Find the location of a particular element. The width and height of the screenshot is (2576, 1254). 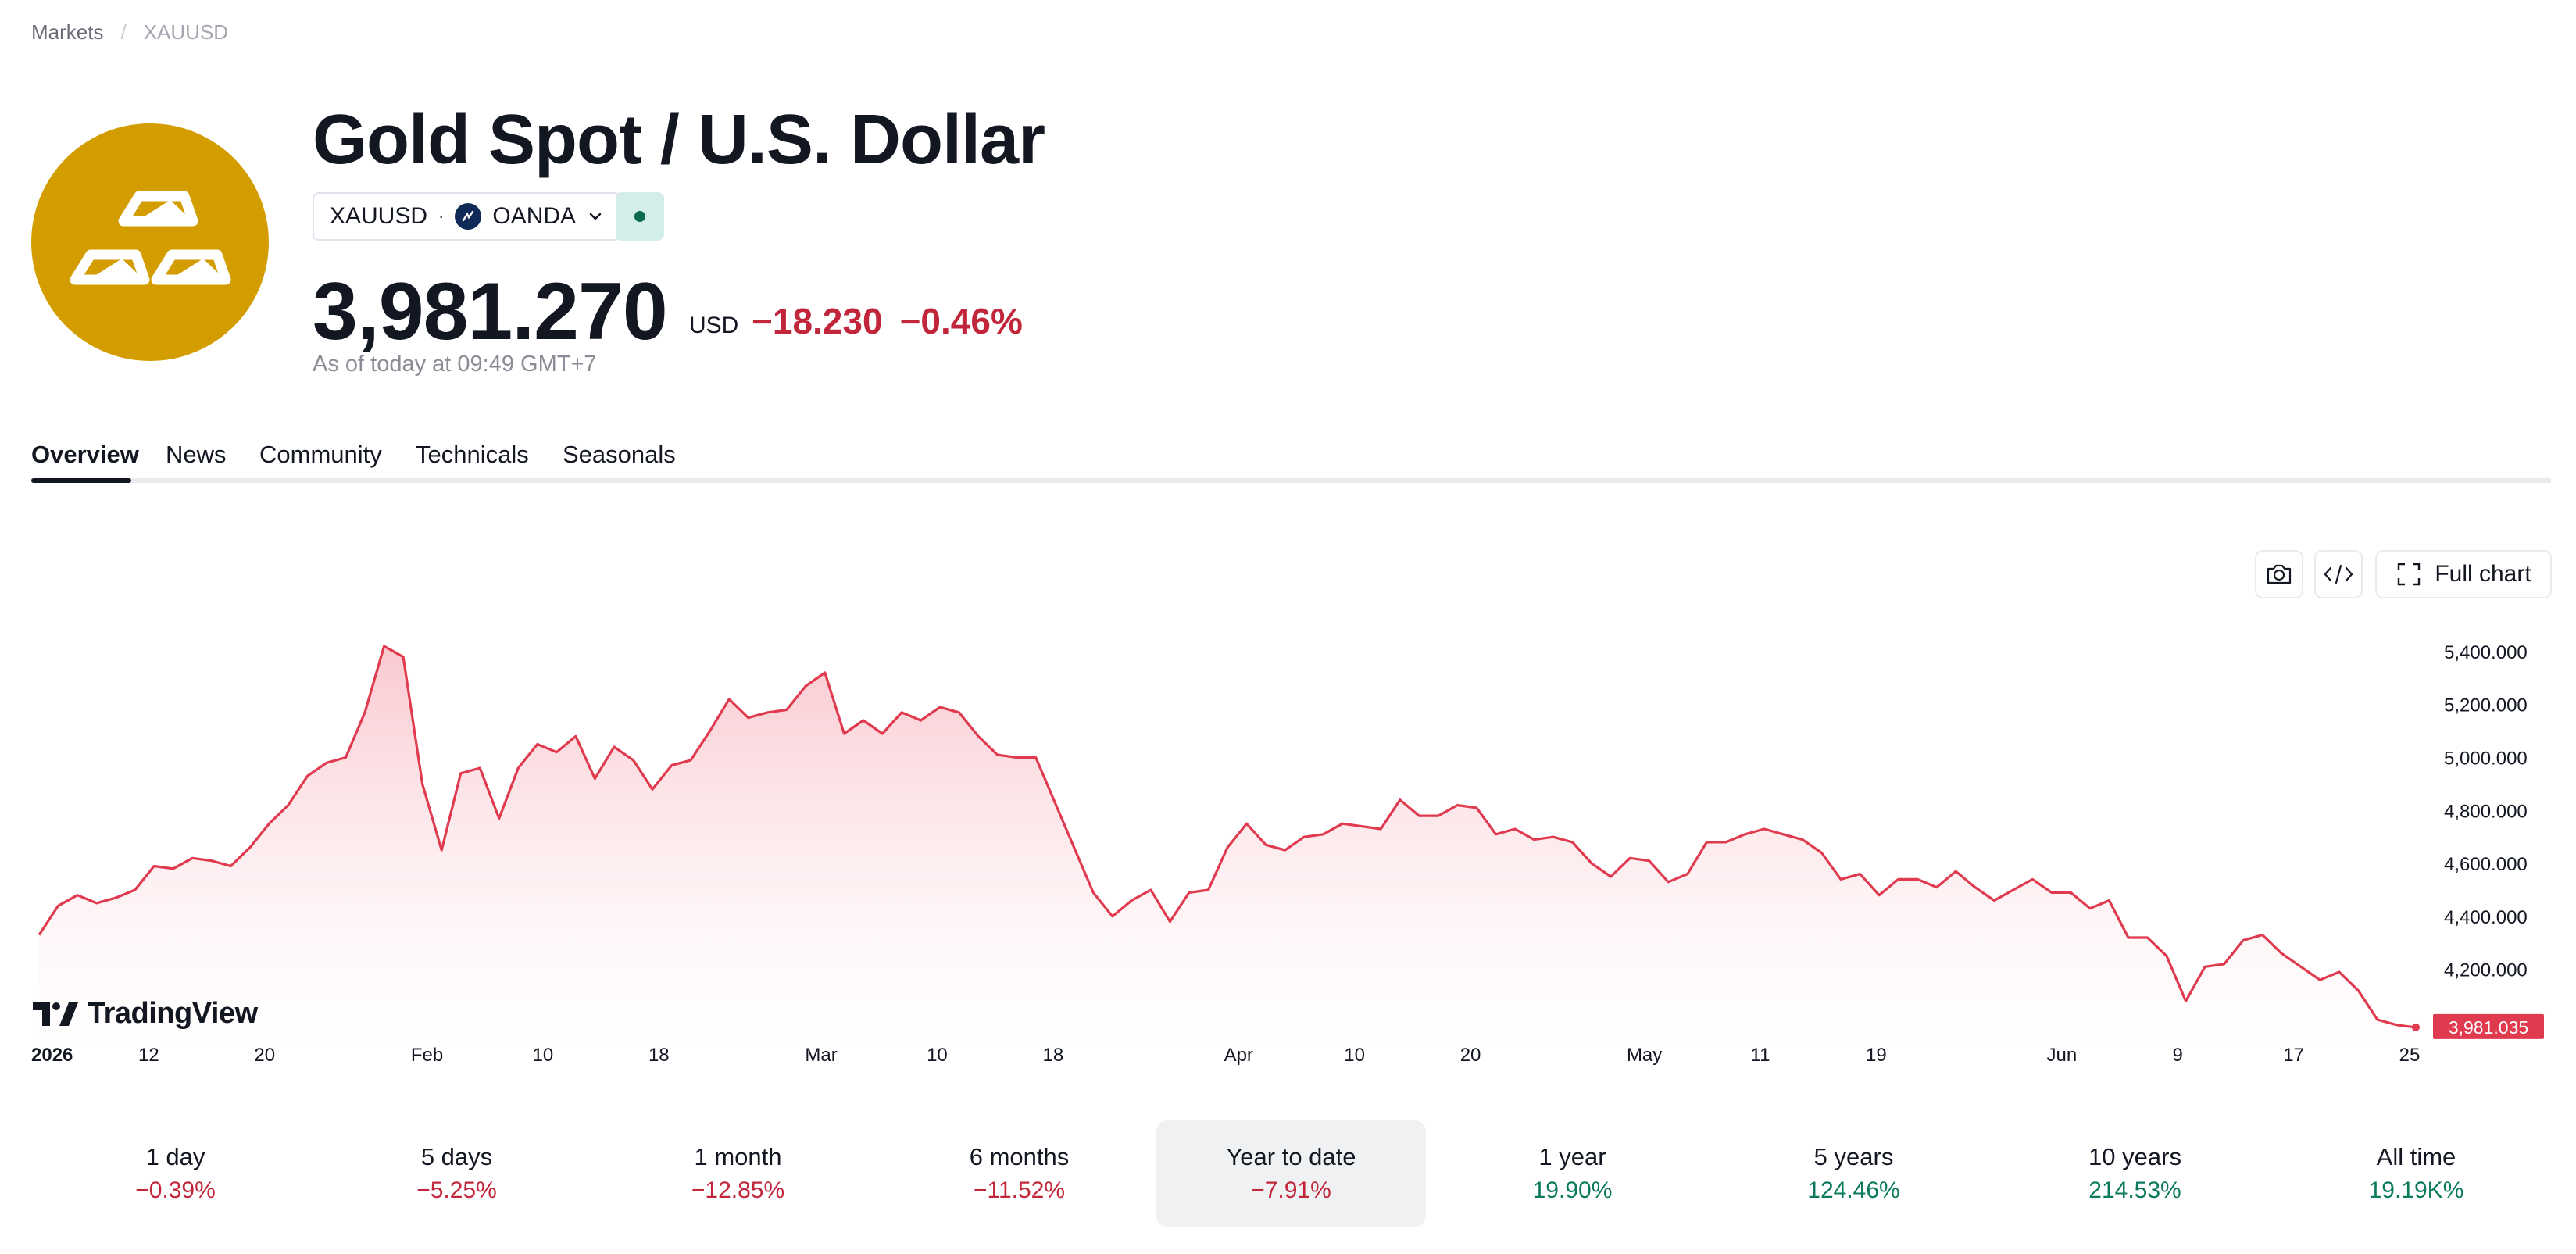

tab-technicals: Technicals is located at coordinates (473, 454).